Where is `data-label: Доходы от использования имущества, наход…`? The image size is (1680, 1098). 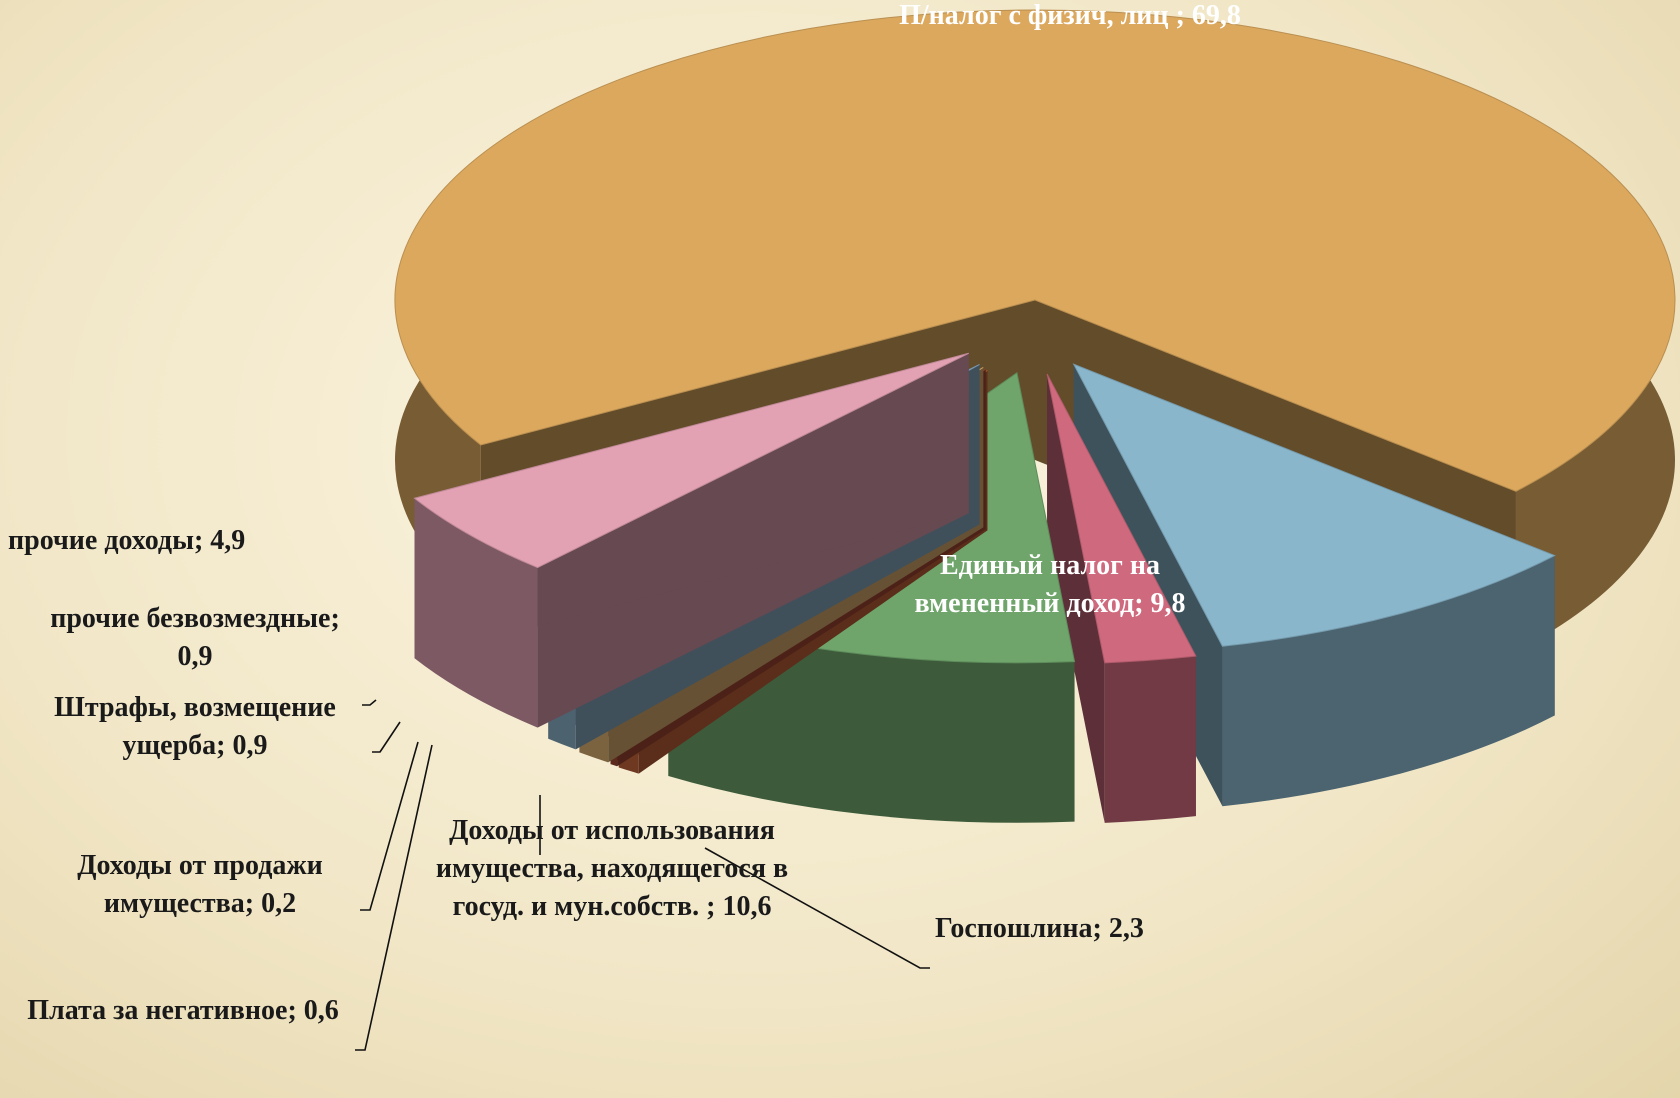
data-label: Доходы от использования имущества, наход… is located at coordinates (612, 869).